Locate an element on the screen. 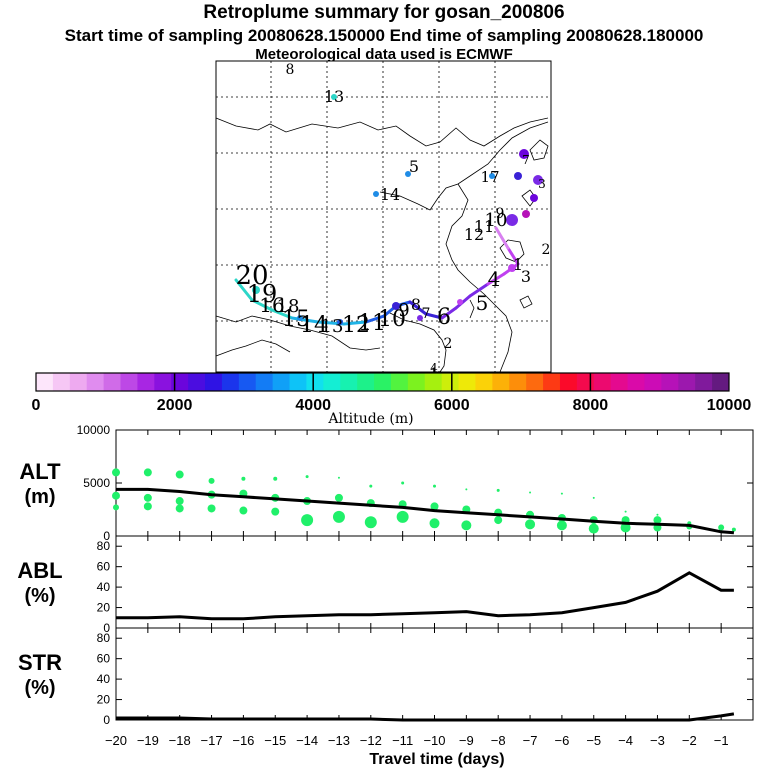 The width and height of the screenshot is (768, 768). map-label: 13 is located at coordinates (332, 326).